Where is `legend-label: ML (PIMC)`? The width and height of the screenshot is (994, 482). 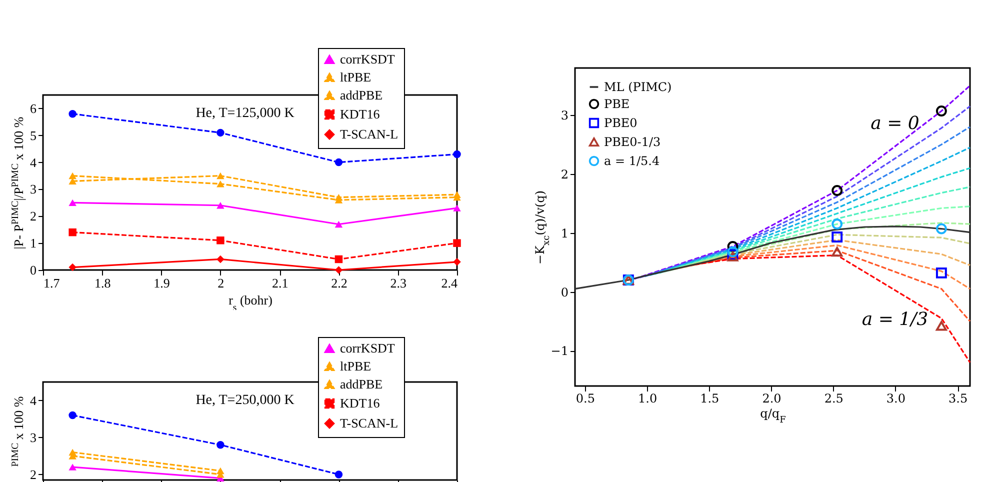
legend-label: ML (PIMC) is located at coordinates (638, 87).